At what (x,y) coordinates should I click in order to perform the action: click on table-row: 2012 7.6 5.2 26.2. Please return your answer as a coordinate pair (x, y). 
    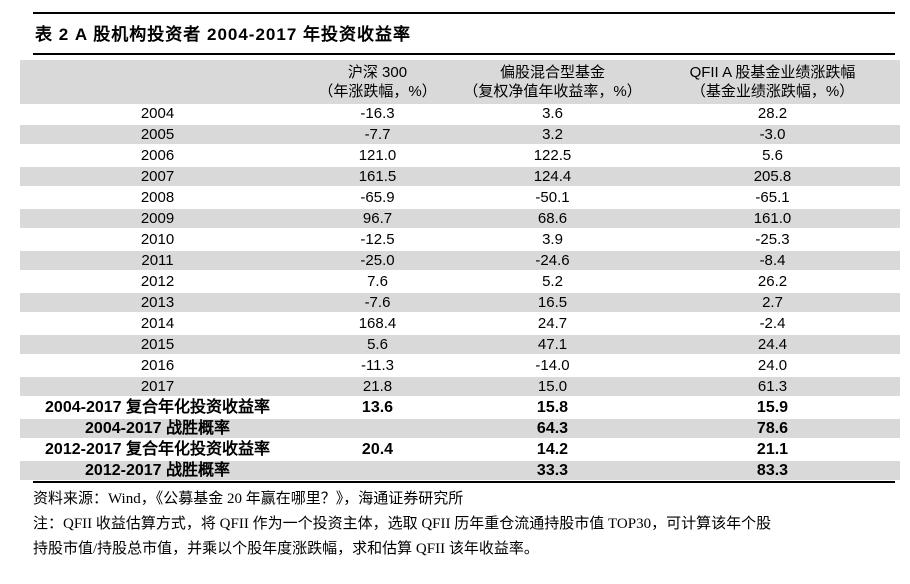
    Looking at the image, I should click on (460, 282).